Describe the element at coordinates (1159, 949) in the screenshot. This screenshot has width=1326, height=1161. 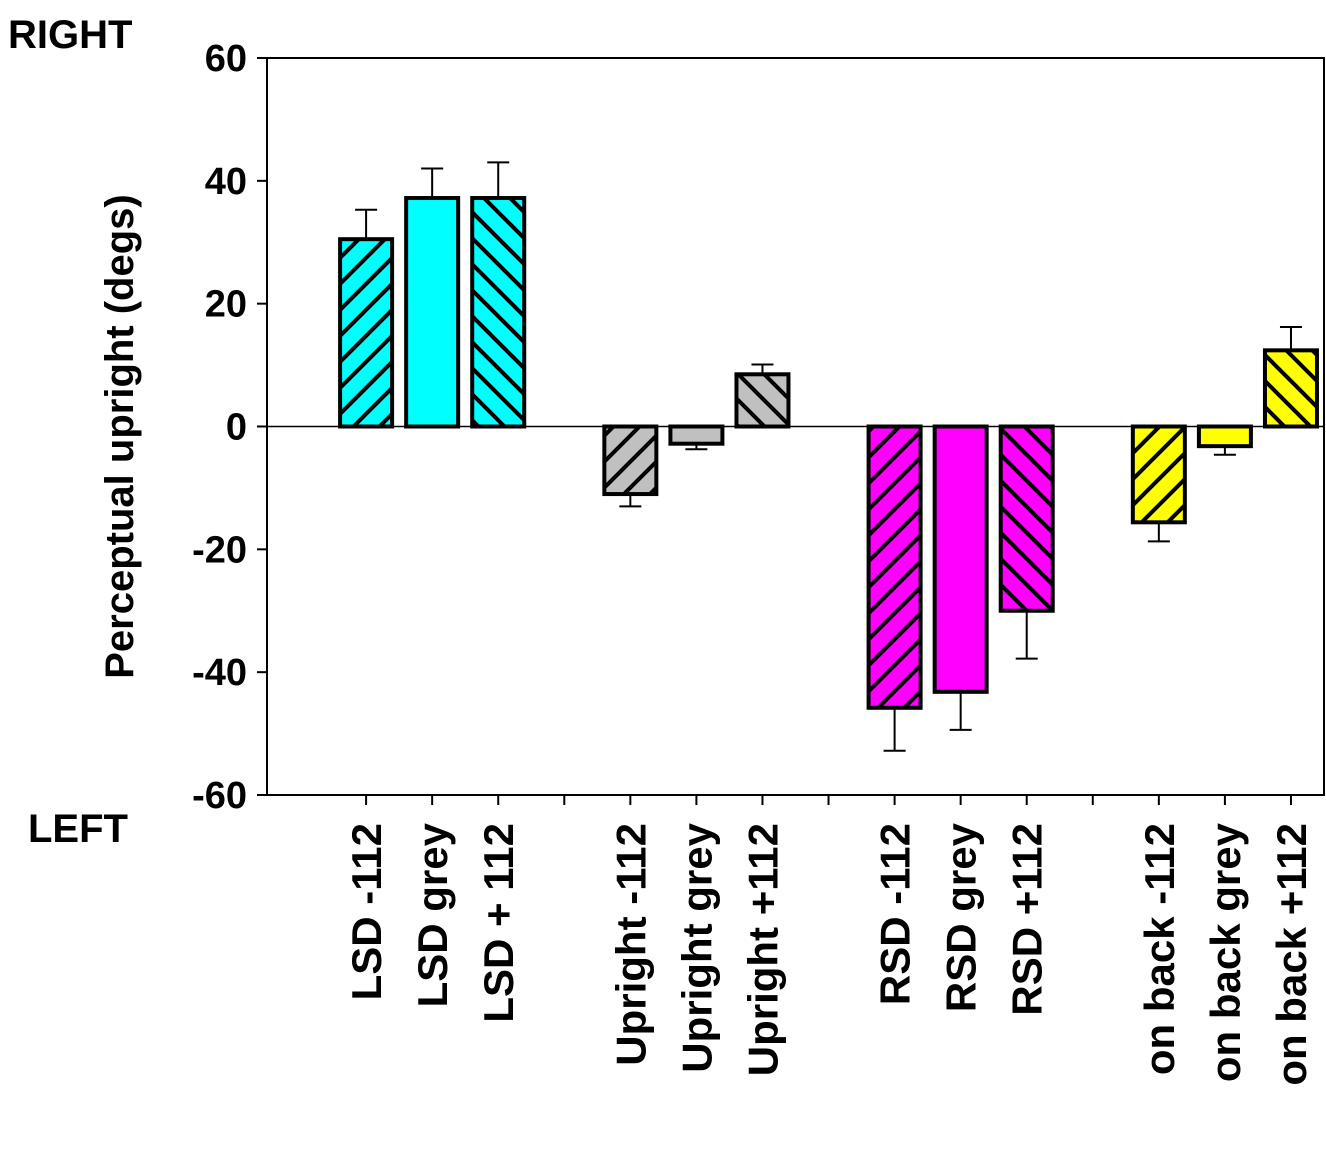
I see `x-tick-label: on back -112` at that location.